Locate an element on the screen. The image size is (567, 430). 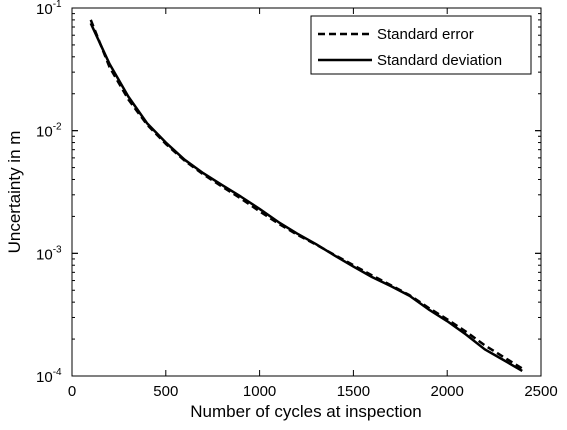
y-tick-exponent: -4 is located at coordinates (57, 372).